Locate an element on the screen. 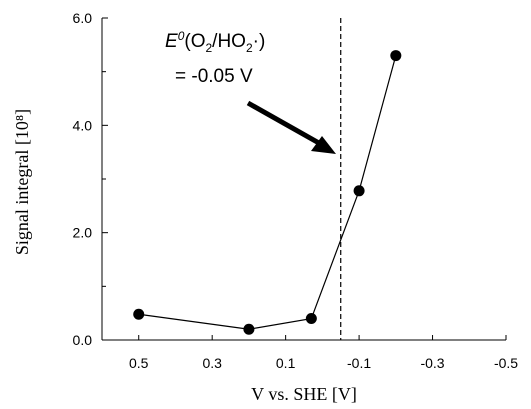  x-axis-title: V vs. SHE [V] is located at coordinates (304, 394).